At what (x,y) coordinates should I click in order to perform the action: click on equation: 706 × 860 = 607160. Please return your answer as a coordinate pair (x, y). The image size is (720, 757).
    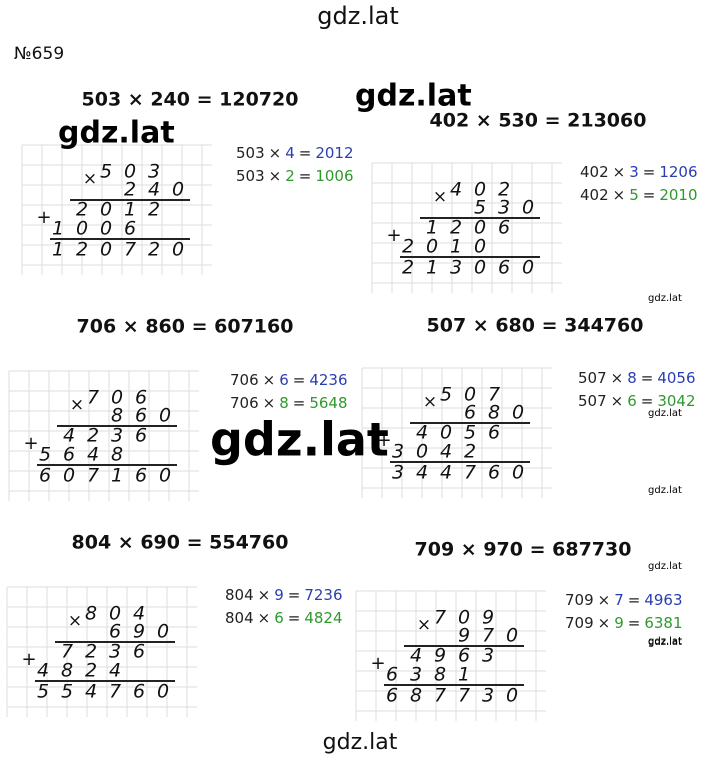
    Looking at the image, I should click on (185, 327).